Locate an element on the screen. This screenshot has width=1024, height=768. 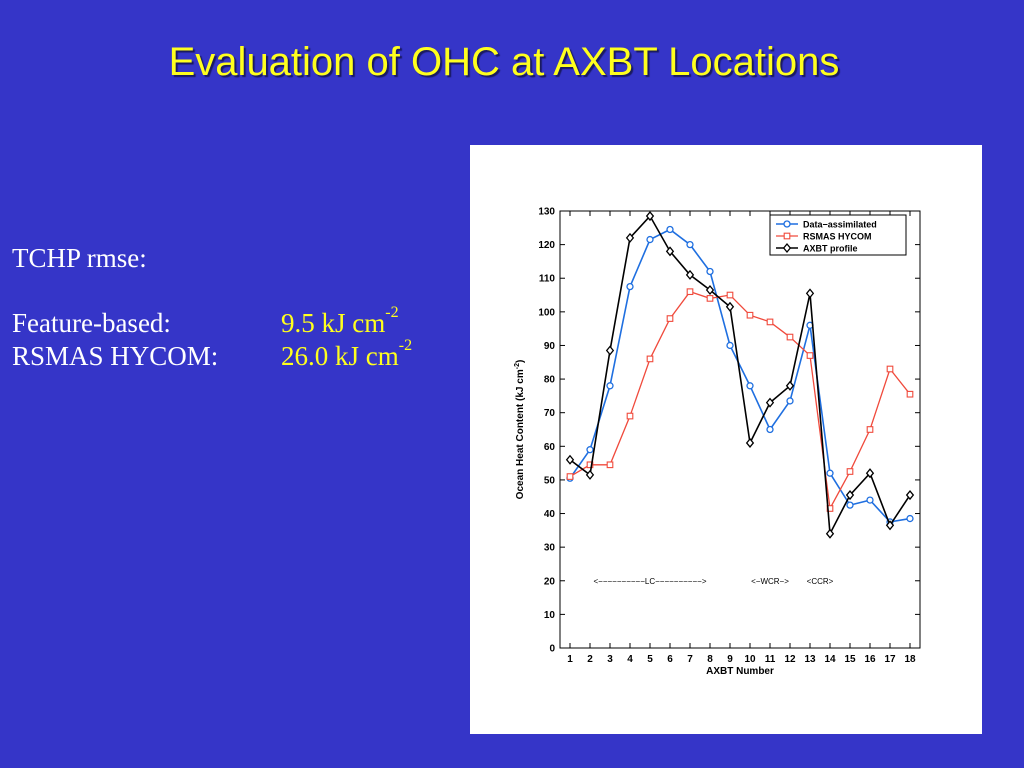
slide-title: Evaluation of OHC at AXBT Locations is located at coordinates (504, 62).